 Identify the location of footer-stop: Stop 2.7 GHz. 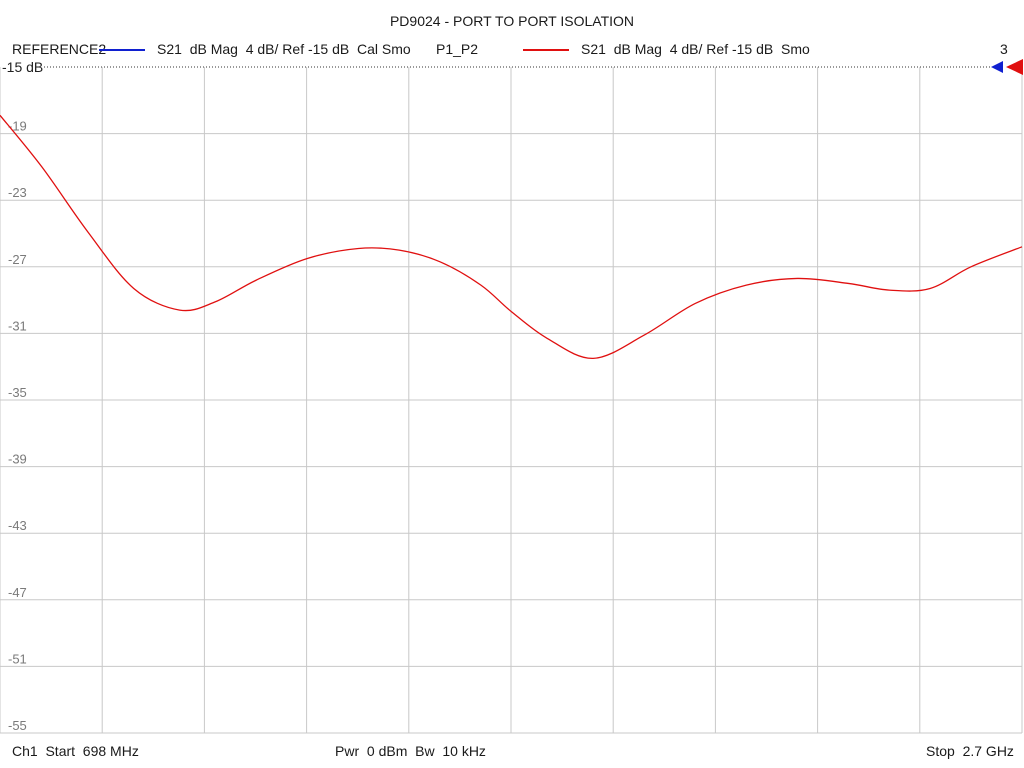
(970, 751).